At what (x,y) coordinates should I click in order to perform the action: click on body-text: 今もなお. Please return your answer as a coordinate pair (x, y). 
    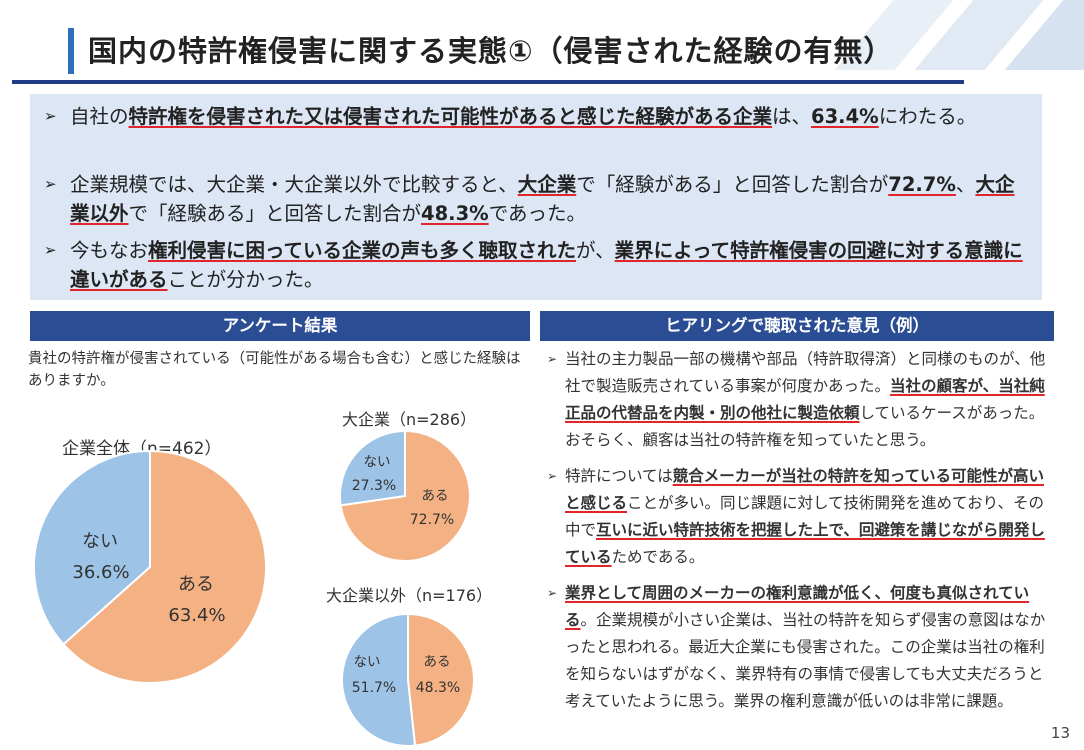
    Looking at the image, I should click on (109, 250).